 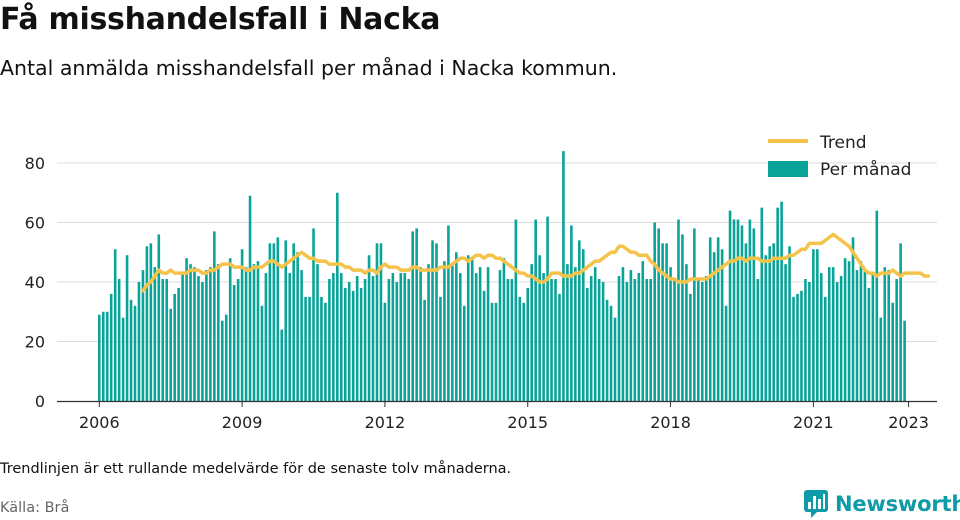 I want to click on x-axis-ticks: 2006 2009 2012 2015 2018 2021 2023, so click(x=504, y=416).